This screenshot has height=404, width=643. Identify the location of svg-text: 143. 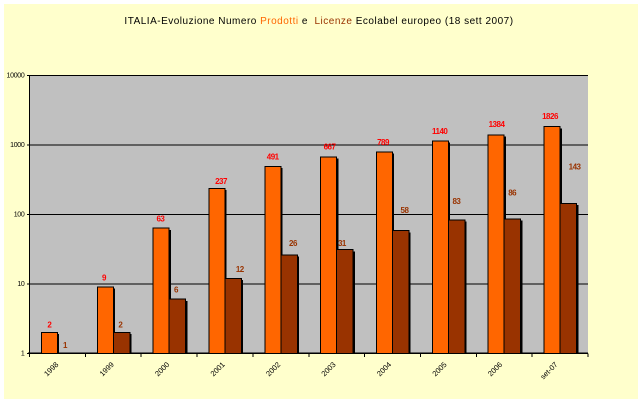
(575, 167).